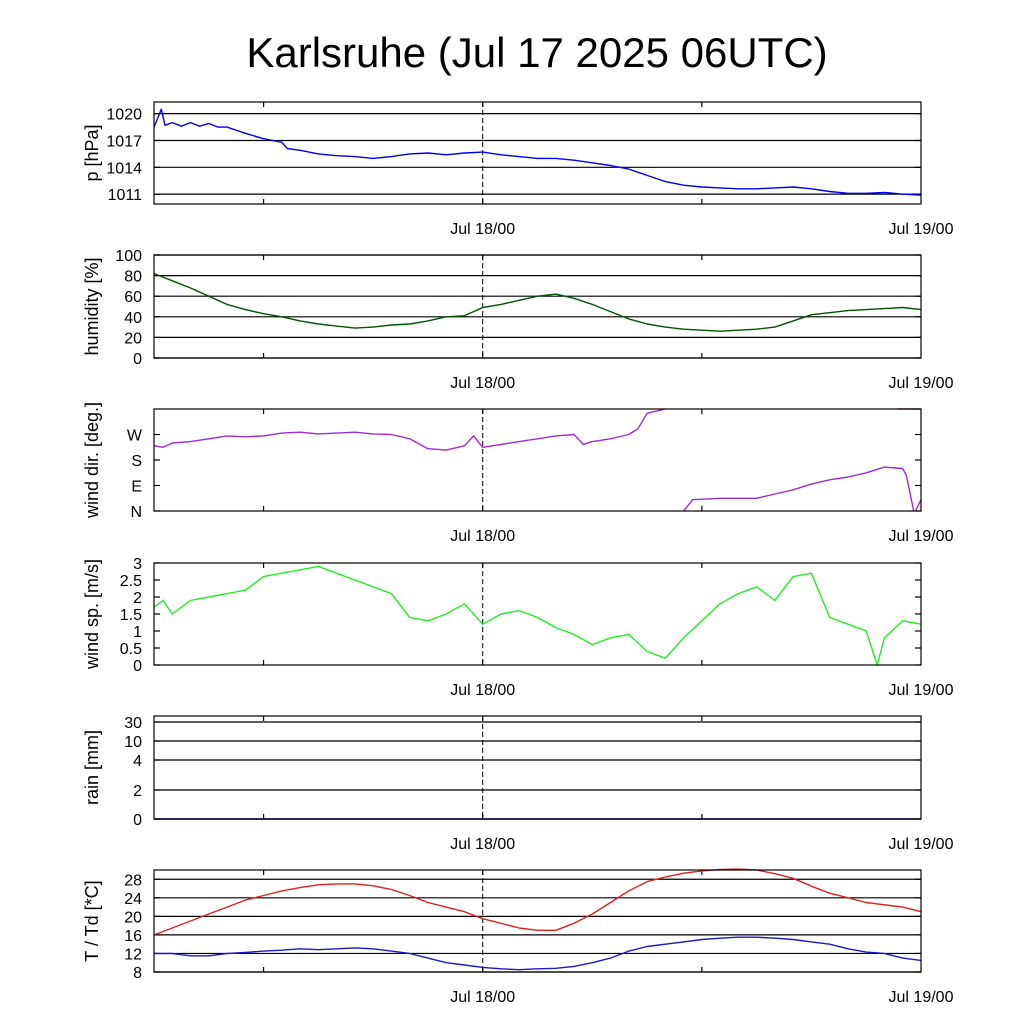  What do you see at coordinates (124, 168) in the screenshot?
I see `y-tick-label: 1014` at bounding box center [124, 168].